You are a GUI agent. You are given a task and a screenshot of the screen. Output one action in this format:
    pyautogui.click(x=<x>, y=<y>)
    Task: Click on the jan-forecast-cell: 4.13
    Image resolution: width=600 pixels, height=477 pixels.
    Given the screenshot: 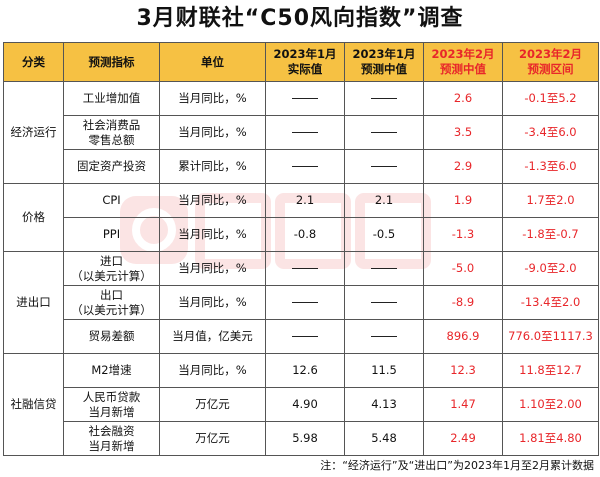 What is the action you would take?
    pyautogui.click(x=384, y=404)
    